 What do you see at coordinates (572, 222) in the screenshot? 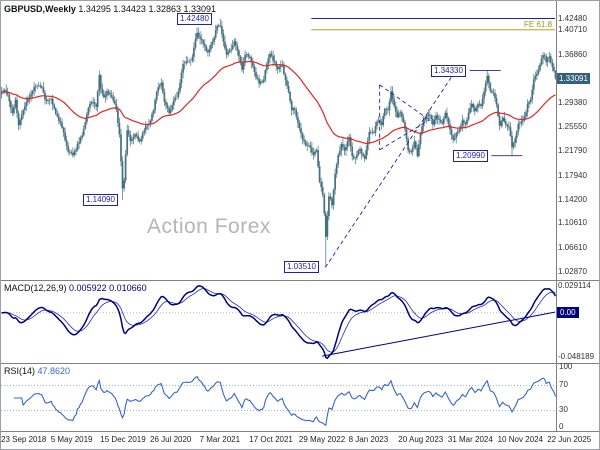
I see `price-tick-label: 1.10610` at bounding box center [572, 222].